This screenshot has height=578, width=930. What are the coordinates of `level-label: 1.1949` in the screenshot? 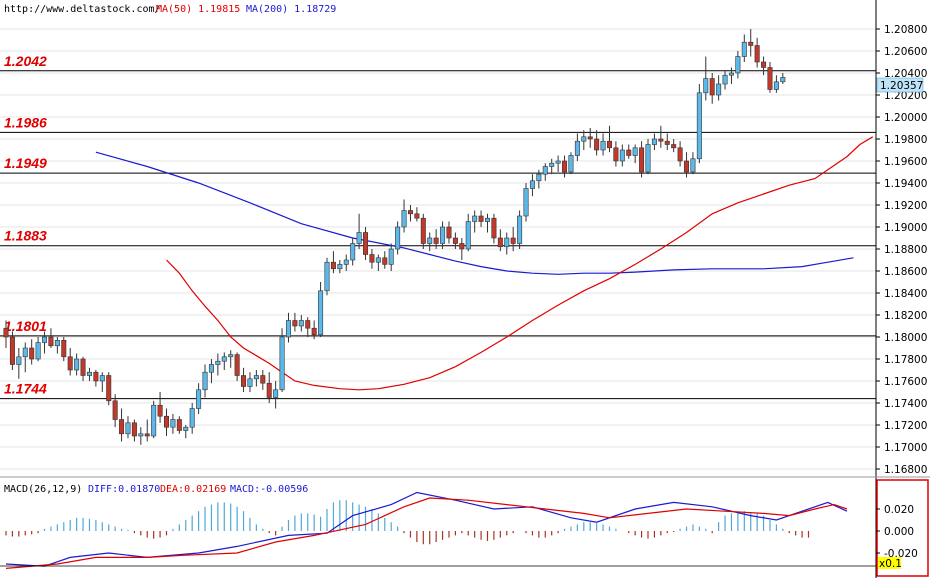 It's located at (25, 163).